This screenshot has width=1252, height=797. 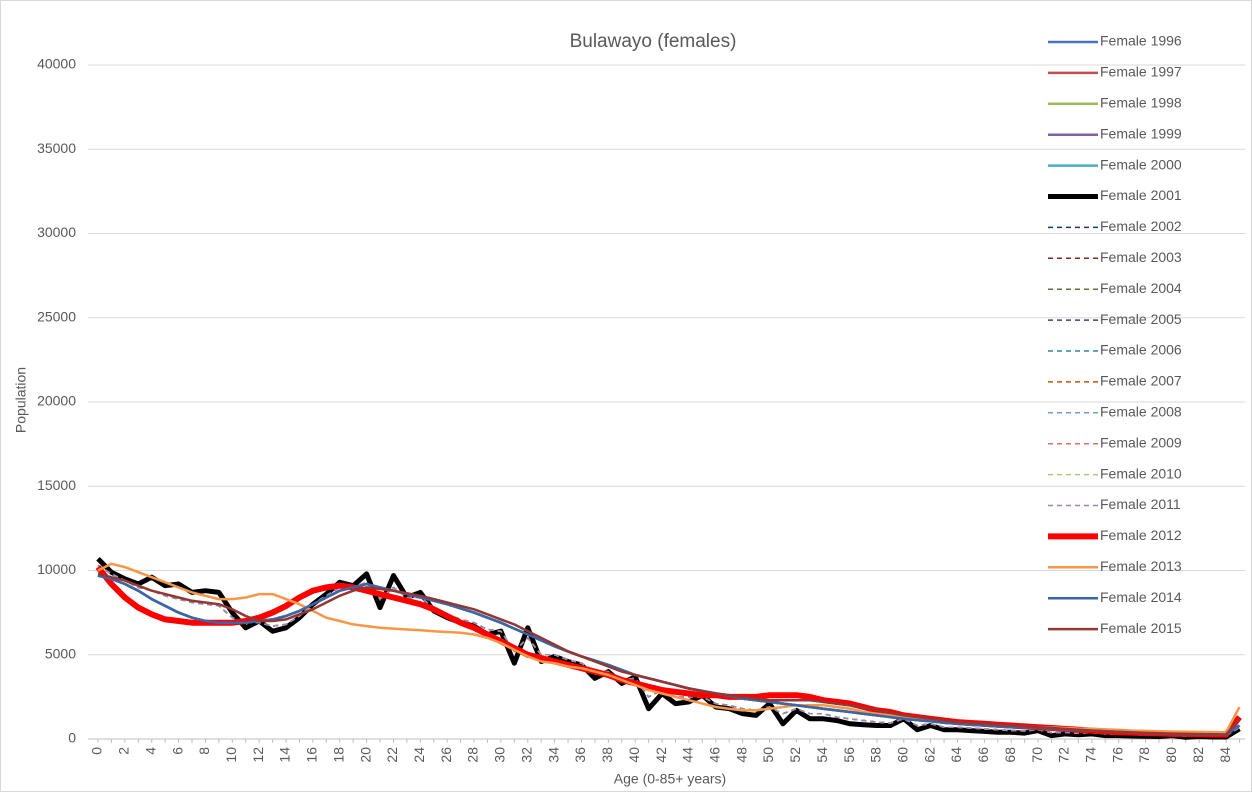 I want to click on legend-label: Female 2003, so click(x=1141, y=257).